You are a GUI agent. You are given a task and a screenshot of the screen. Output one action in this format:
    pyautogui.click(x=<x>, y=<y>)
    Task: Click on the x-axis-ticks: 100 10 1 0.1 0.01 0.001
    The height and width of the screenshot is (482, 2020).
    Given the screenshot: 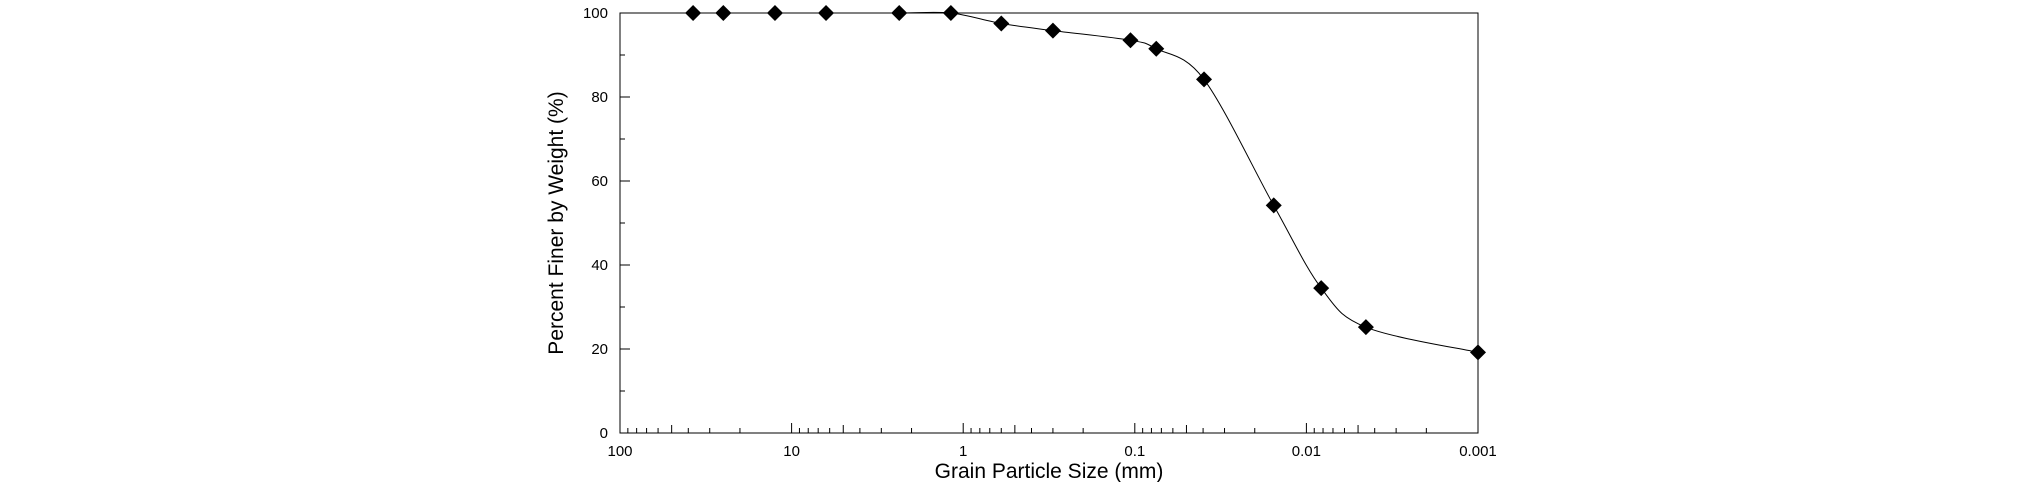 What is the action you would take?
    pyautogui.click(x=1052, y=441)
    